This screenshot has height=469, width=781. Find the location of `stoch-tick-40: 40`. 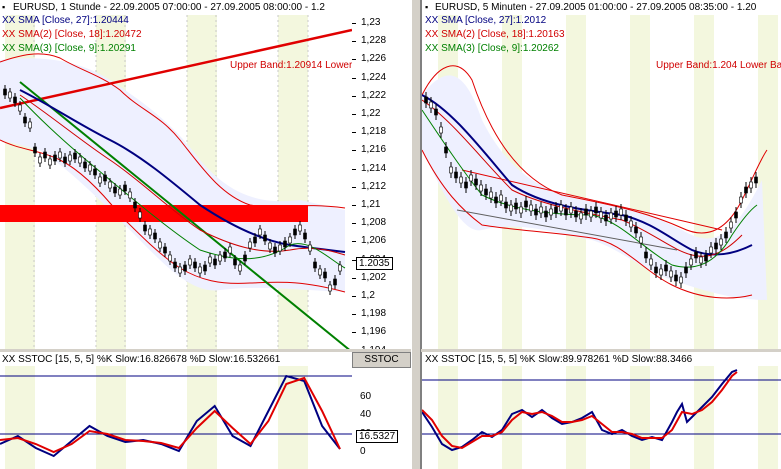

stoch-tick-40: 40 is located at coordinates (366, 414).